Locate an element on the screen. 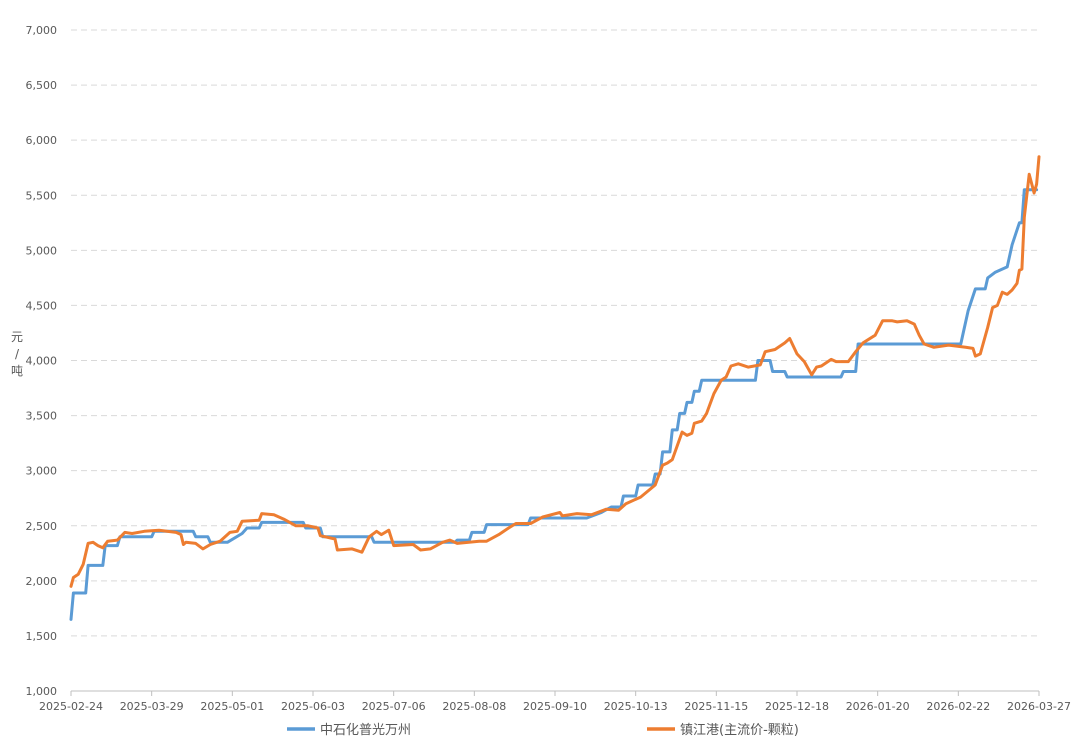 The height and width of the screenshot is (743, 1080). x-tick-label: 2025-03-29 is located at coordinates (152, 706).